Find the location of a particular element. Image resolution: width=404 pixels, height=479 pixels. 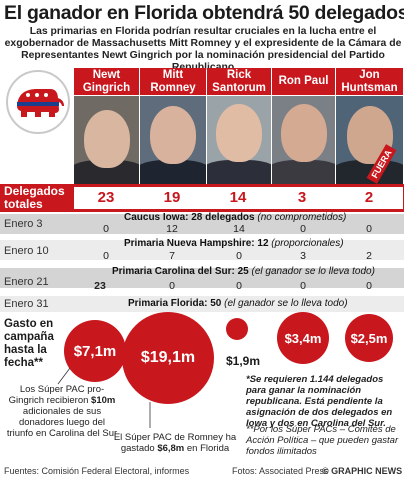

enero3-romney: 12 is located at coordinates (172, 229).